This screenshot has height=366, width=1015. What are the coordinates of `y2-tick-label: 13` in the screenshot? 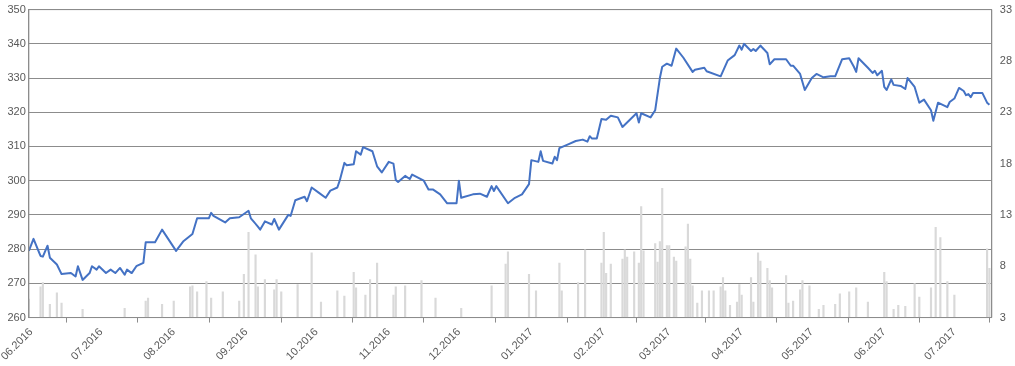 It's located at (1006, 213).